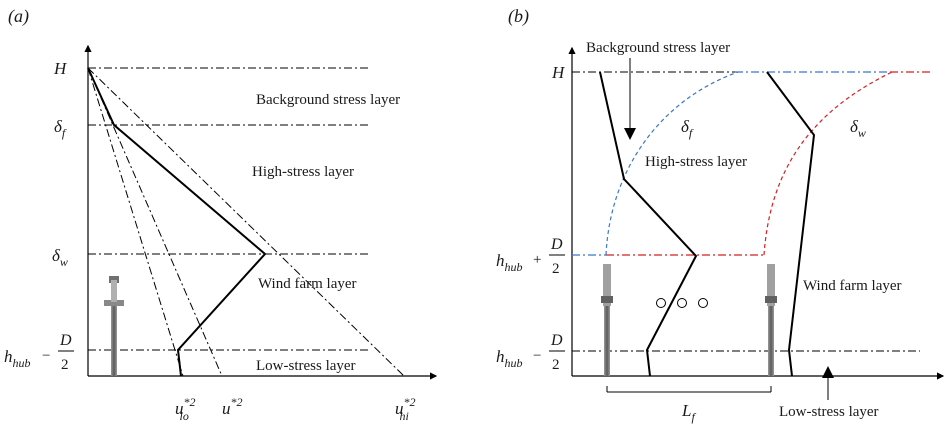 The image size is (946, 428). I want to click on label-H-b: H, so click(558, 72).